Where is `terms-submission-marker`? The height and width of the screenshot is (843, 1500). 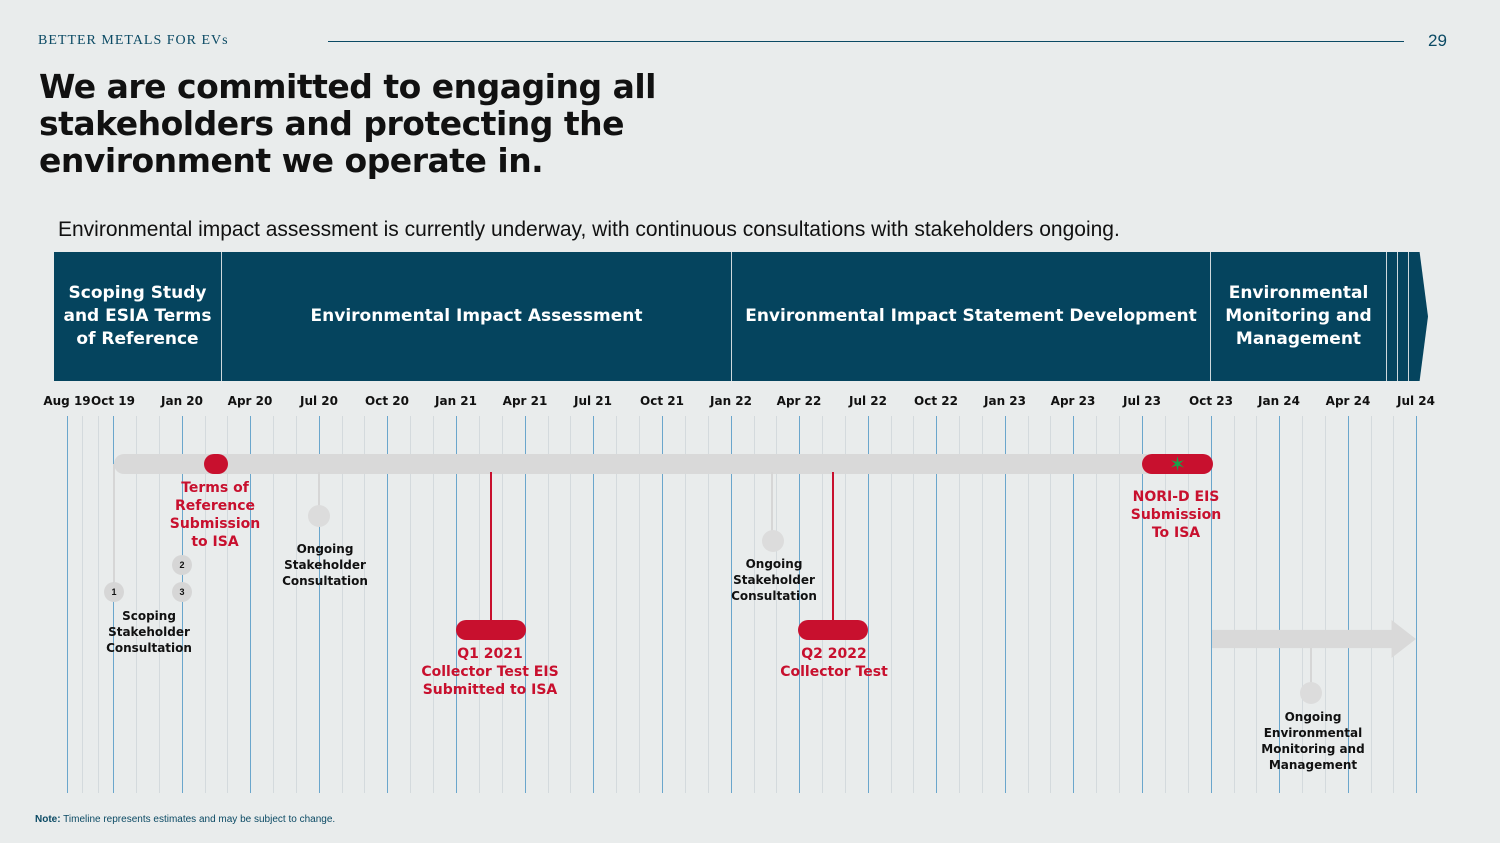 terms-submission-marker is located at coordinates (216, 464).